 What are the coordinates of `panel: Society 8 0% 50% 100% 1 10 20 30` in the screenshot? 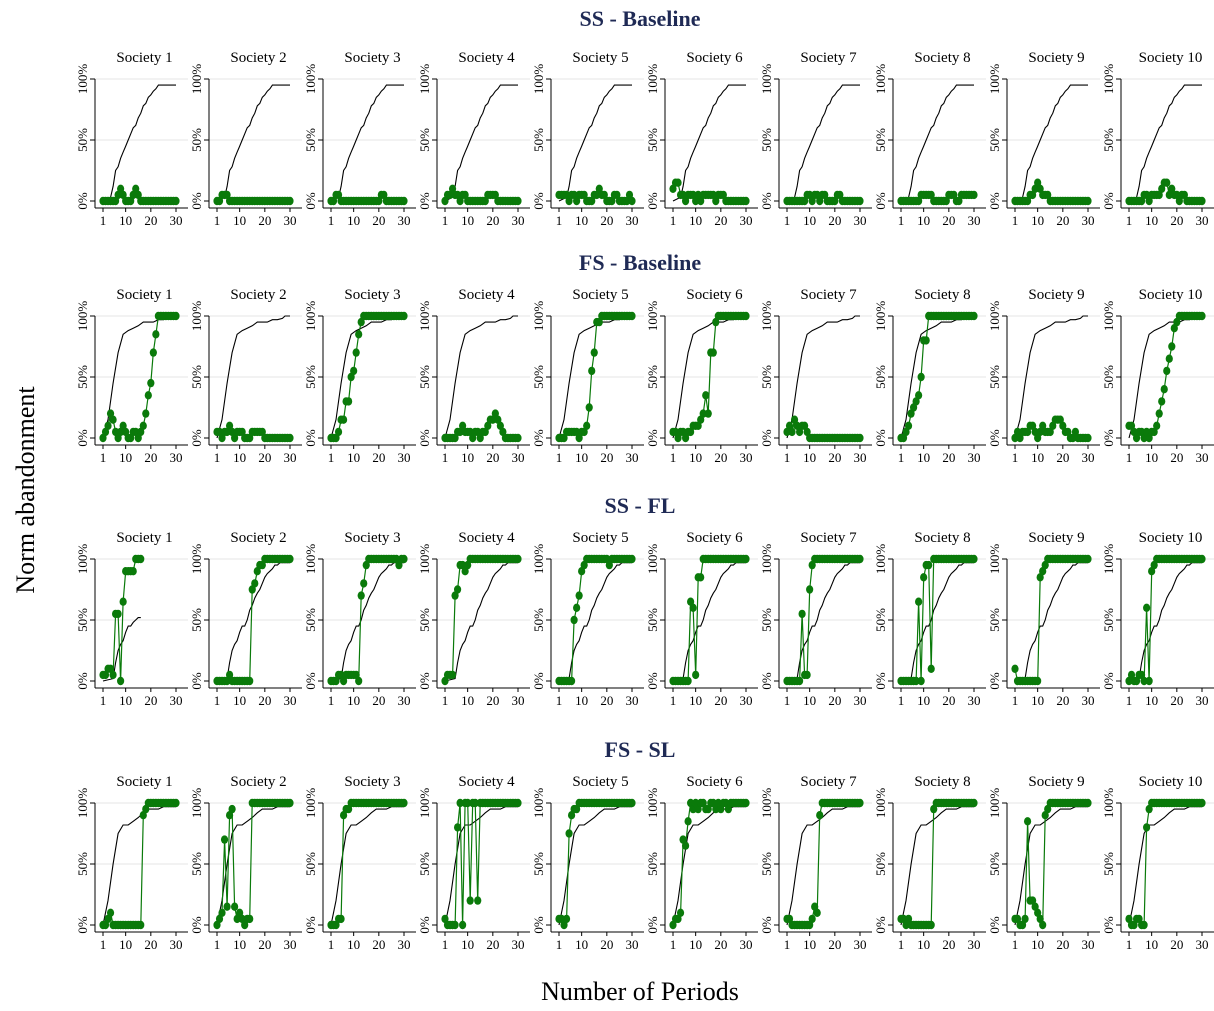 It's located at (929, 139).